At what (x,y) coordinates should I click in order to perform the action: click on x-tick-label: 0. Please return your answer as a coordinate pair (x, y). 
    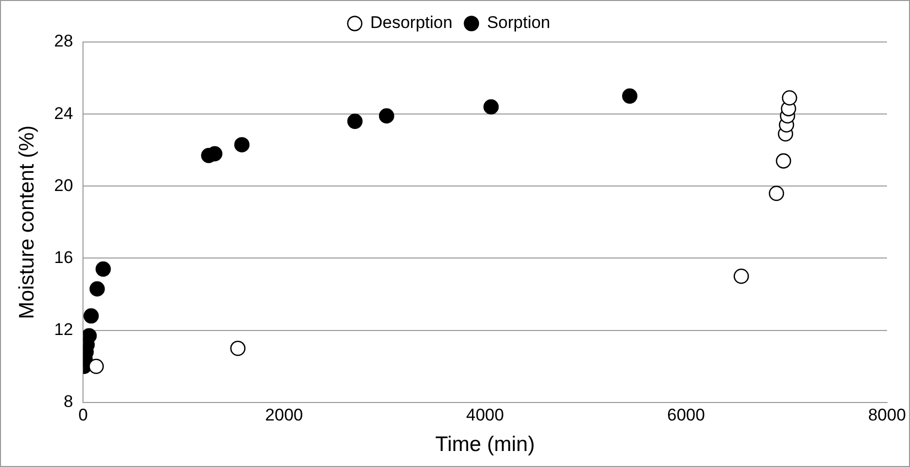
    Looking at the image, I should click on (83, 414).